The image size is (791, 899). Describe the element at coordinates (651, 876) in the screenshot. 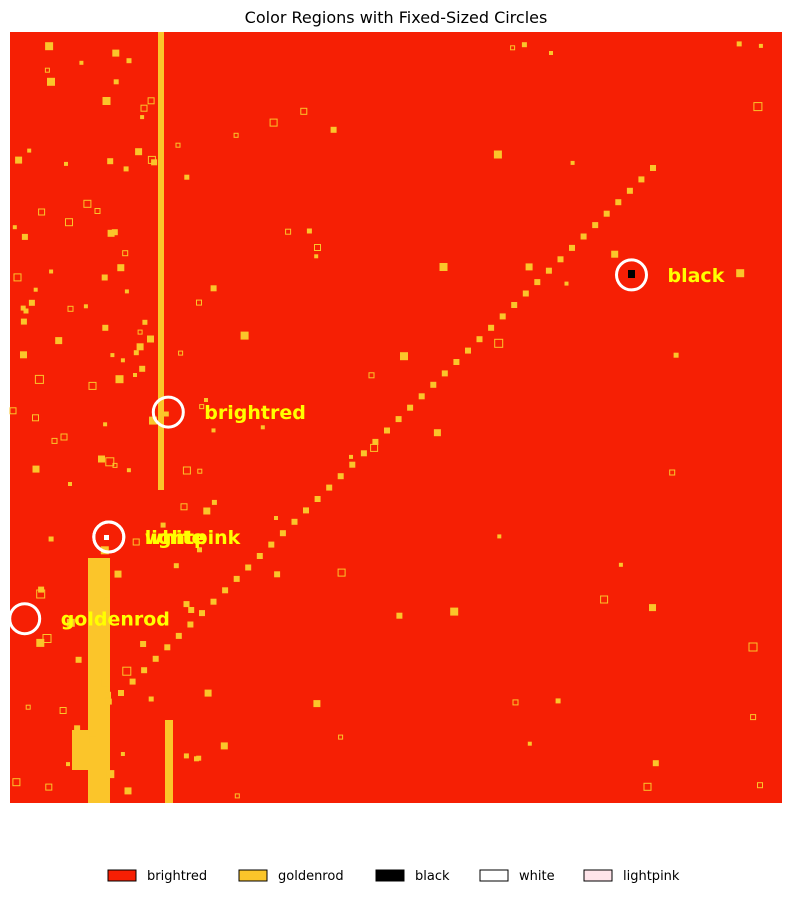

I see `legend-label-lightpink: lightpink` at that location.